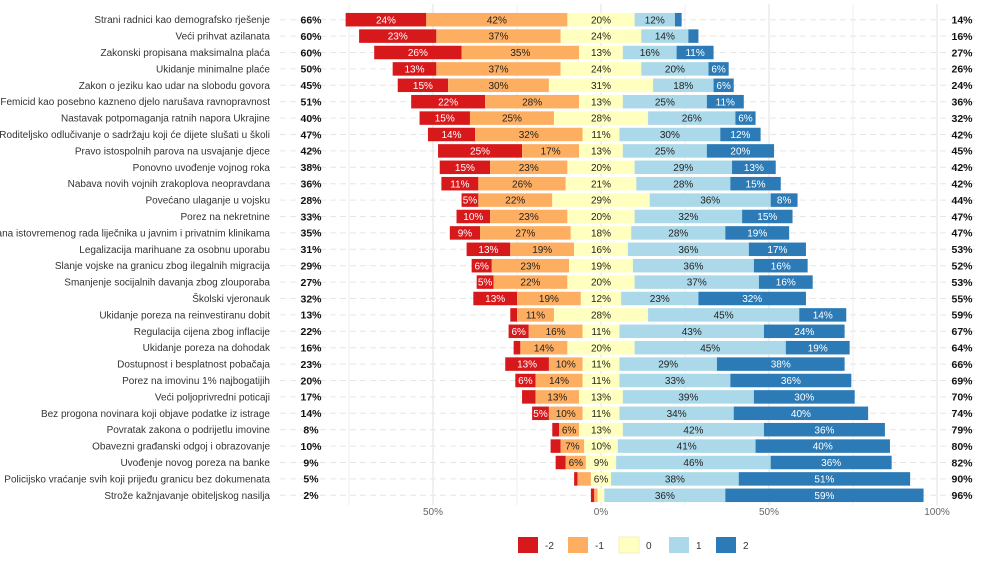  I want to click on segment-value-label: 16%, so click(601, 250).